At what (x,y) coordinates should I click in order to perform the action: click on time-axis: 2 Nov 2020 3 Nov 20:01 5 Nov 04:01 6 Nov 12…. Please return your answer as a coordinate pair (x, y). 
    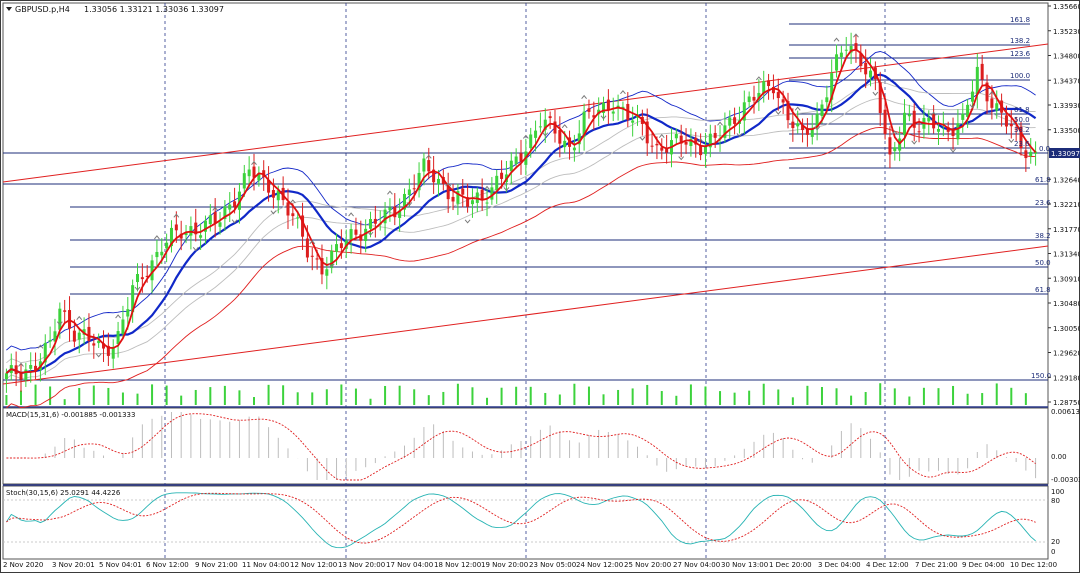
    Looking at the image, I should click on (530, 565).